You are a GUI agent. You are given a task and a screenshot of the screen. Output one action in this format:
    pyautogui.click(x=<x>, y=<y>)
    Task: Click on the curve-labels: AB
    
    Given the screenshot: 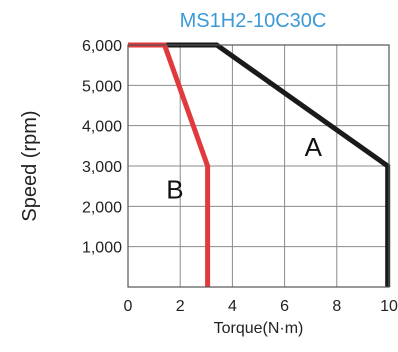 What is the action you would take?
    pyautogui.click(x=244, y=168)
    